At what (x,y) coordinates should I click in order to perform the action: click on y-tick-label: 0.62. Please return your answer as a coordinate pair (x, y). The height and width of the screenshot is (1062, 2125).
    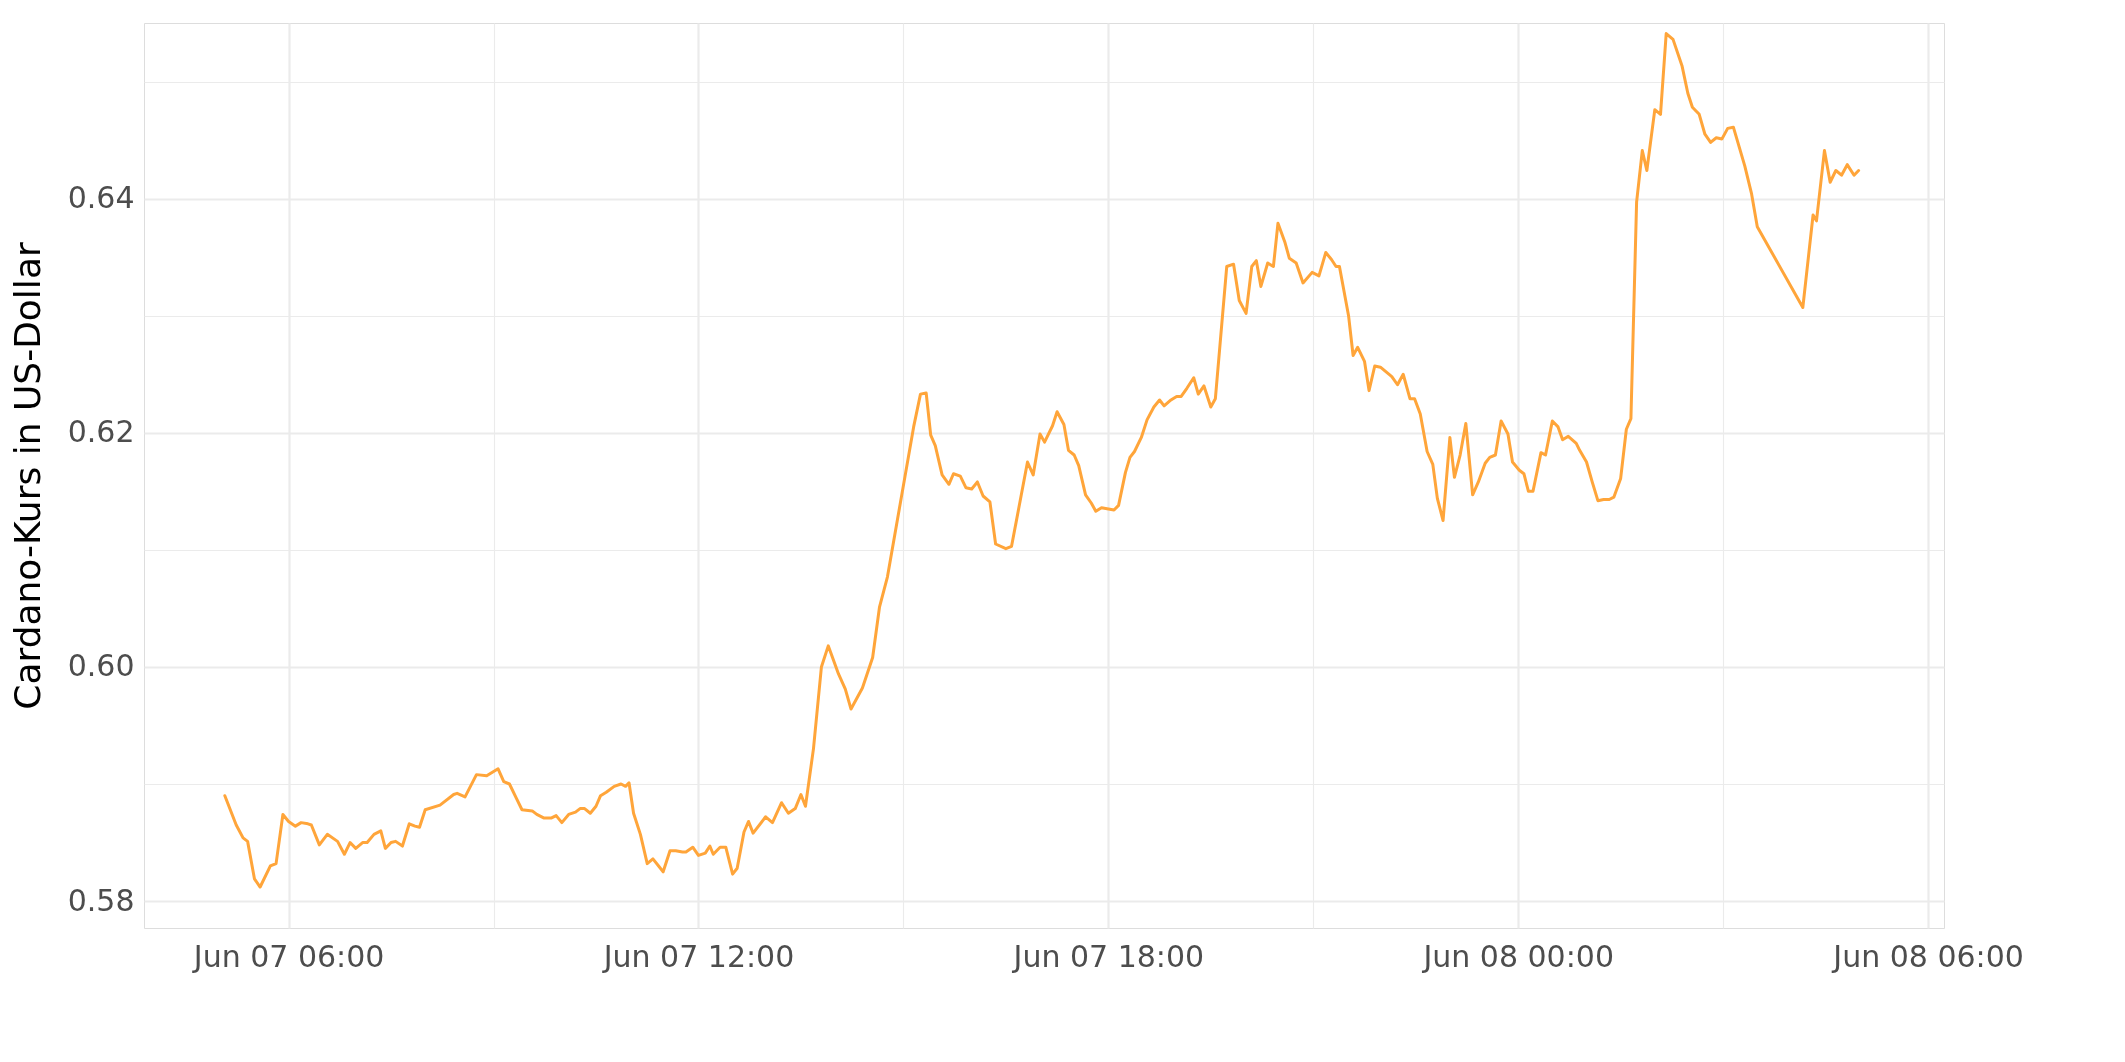
    Looking at the image, I should click on (101, 432).